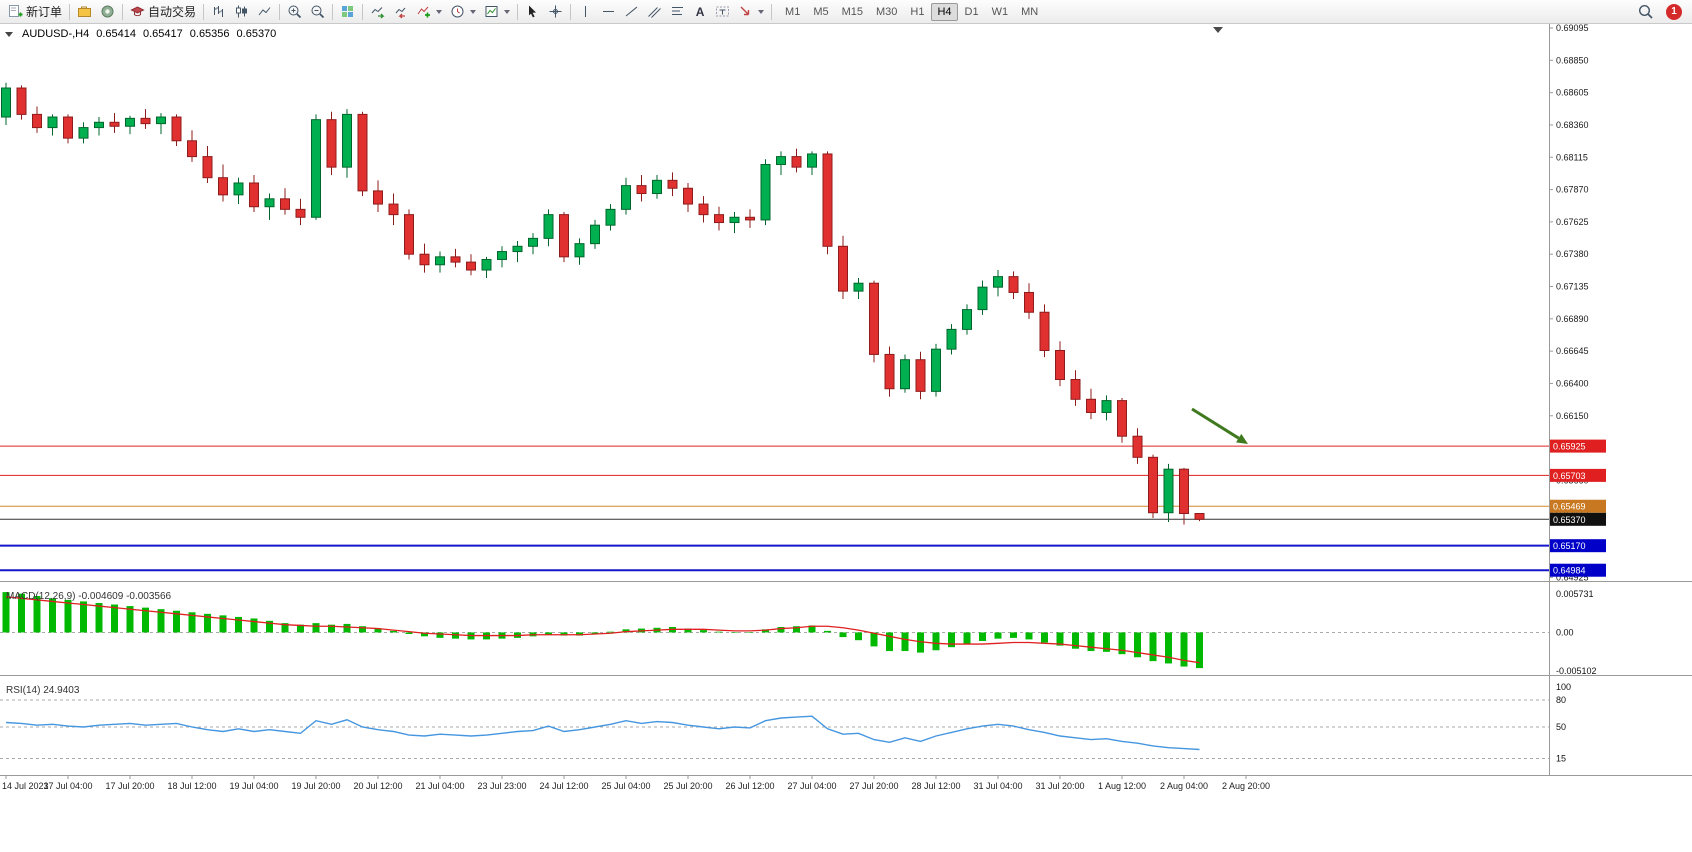 Image resolution: width=1692 pixels, height=852 pixels. I want to click on community-icon, so click(107, 11).